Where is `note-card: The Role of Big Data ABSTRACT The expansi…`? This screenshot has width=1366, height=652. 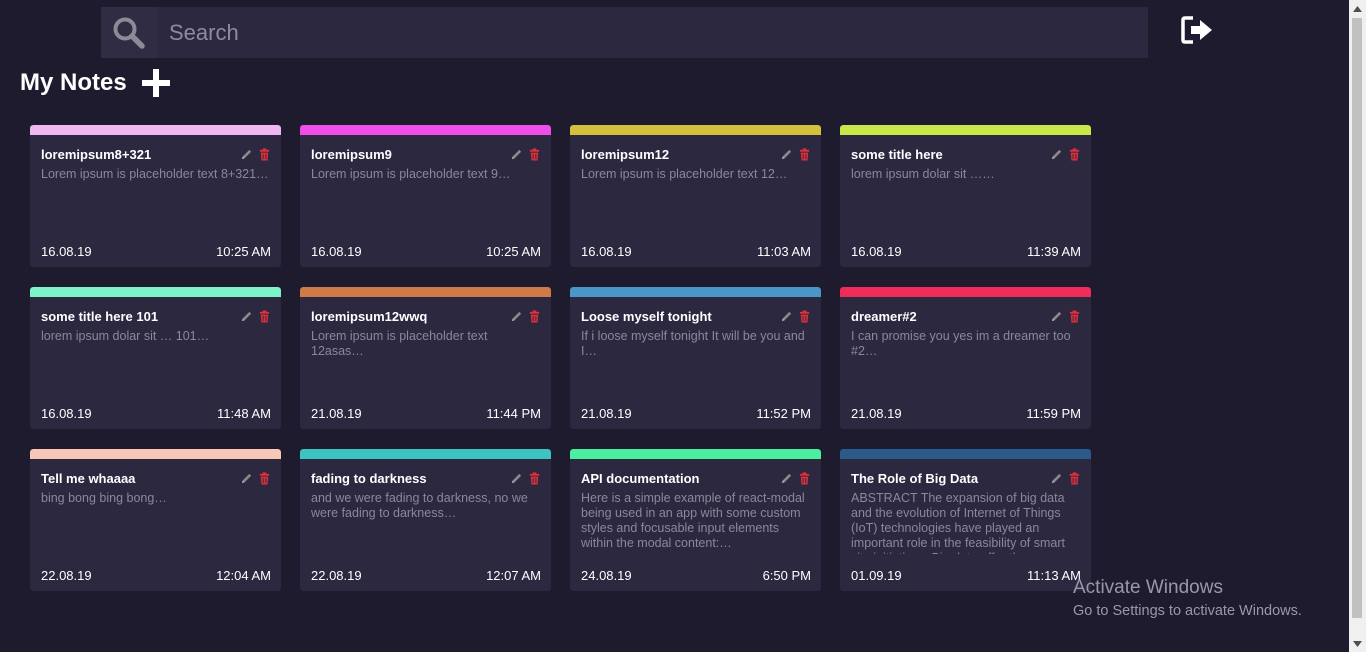 note-card: The Role of Big Data ABSTRACT The expansi… is located at coordinates (965, 520).